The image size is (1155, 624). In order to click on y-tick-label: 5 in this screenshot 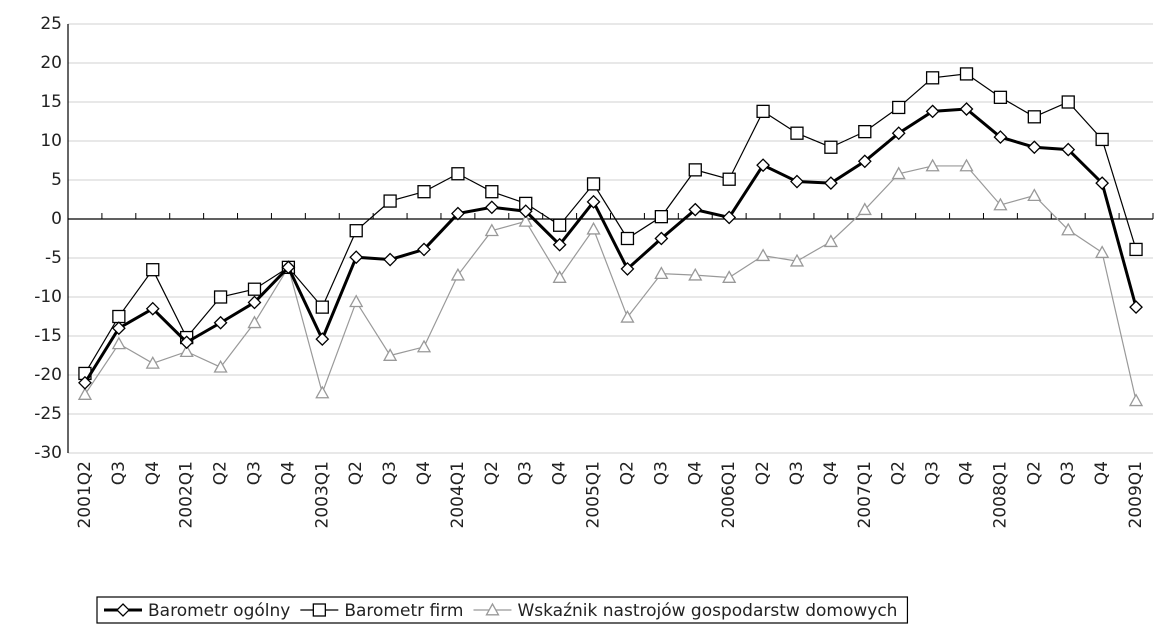, I will do `click(56, 180)`.